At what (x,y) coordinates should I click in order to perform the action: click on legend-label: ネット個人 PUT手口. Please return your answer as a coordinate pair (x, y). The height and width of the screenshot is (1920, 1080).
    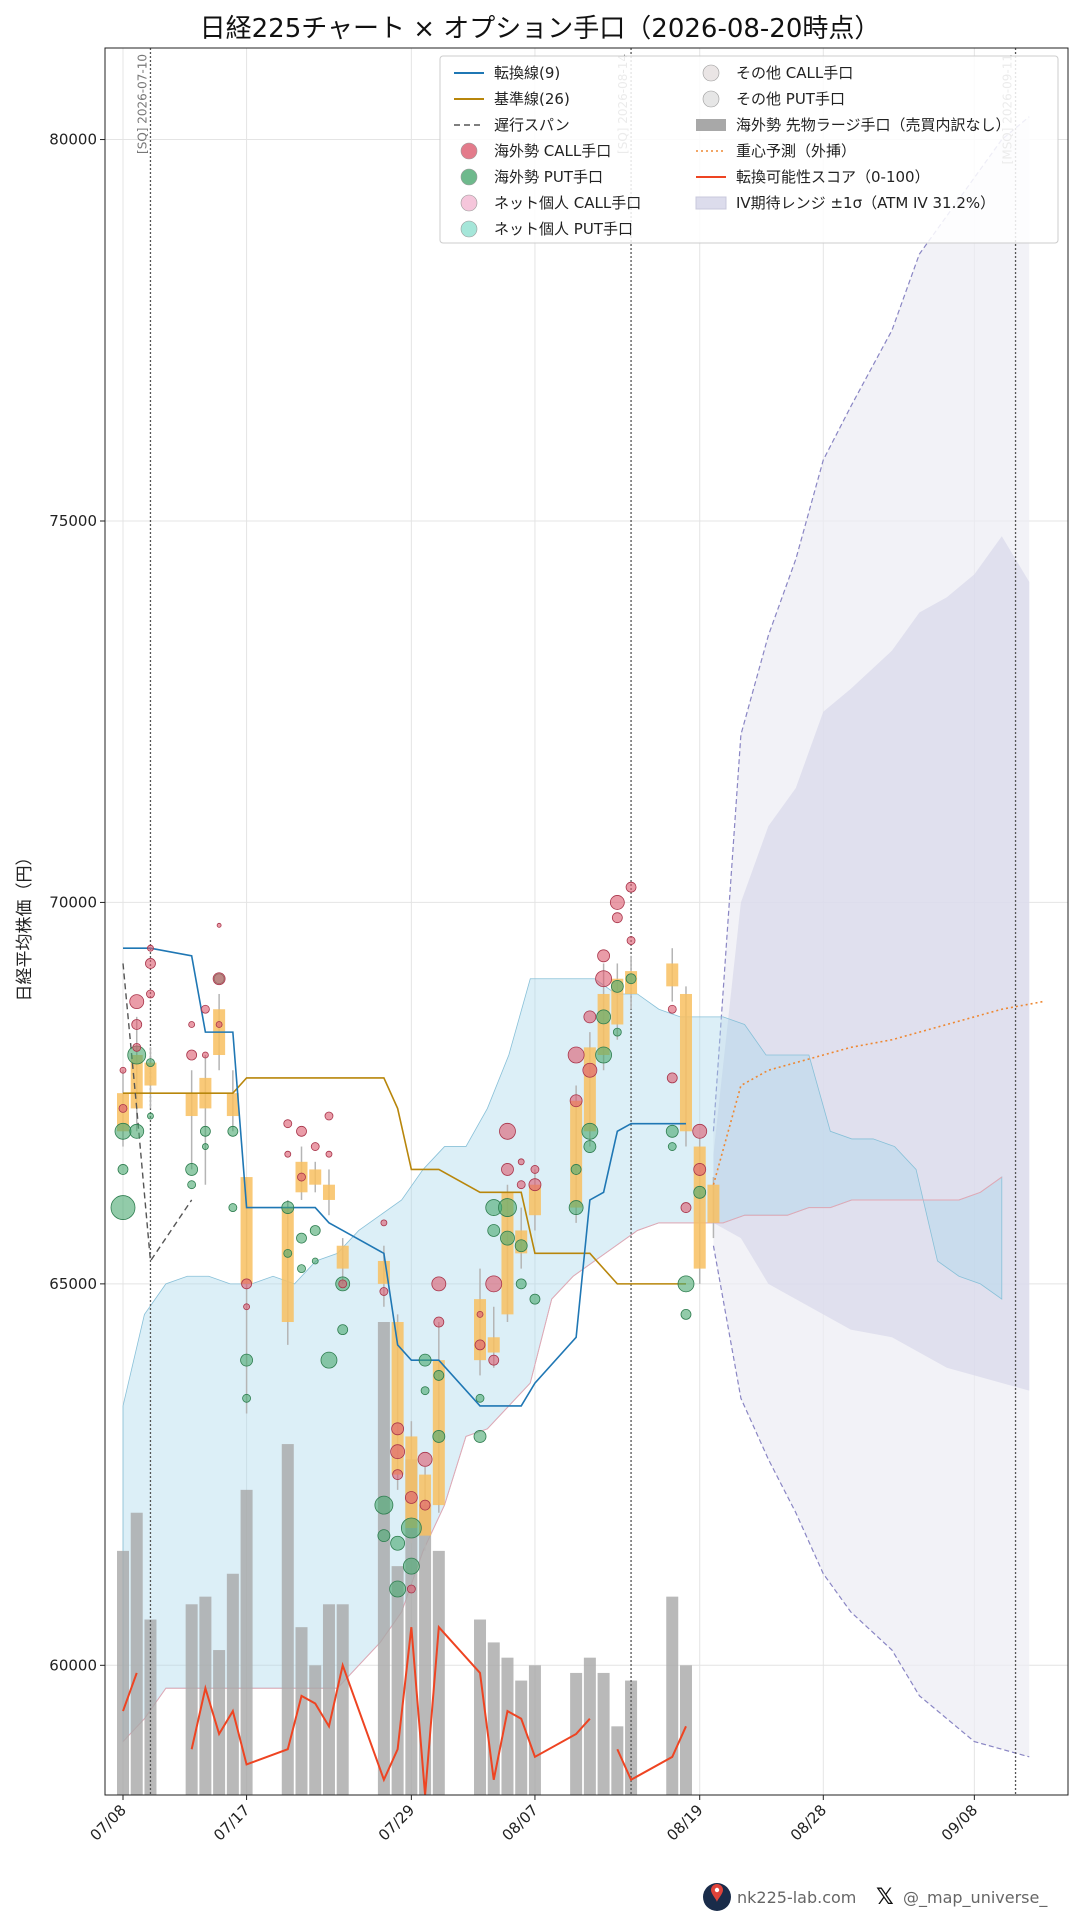
    Looking at the image, I should click on (563, 229).